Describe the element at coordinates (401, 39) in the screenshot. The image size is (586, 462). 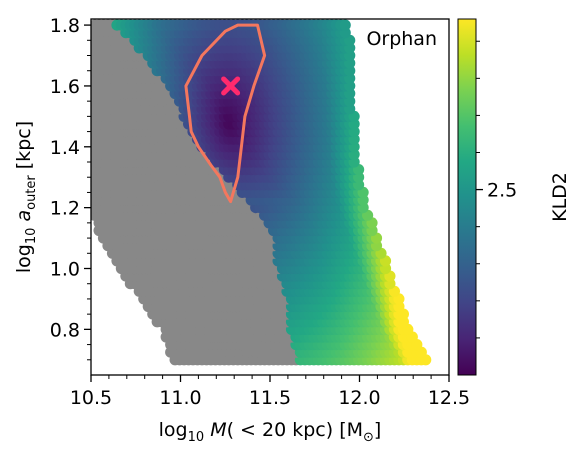
I see `orphan-label: Orphan` at that location.